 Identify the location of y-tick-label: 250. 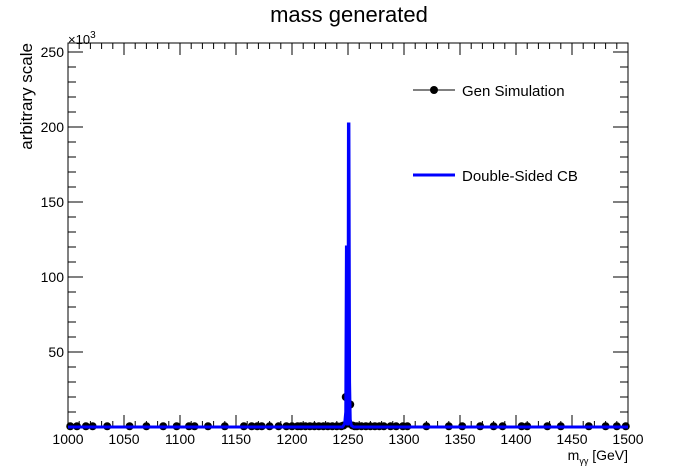
(53, 52).